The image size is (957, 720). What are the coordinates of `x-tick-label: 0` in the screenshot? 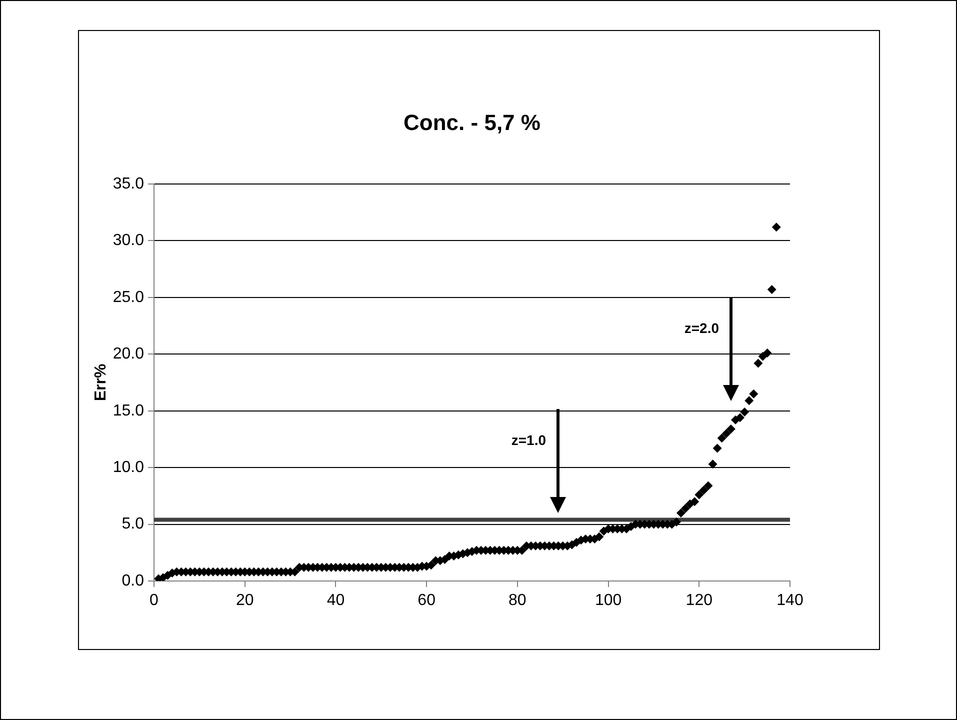 It's located at (154, 601).